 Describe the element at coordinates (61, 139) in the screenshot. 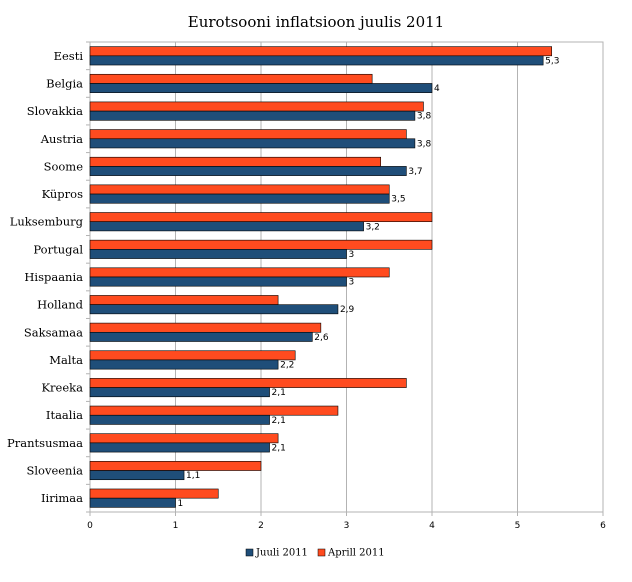

I see `category-label: Austria` at that location.